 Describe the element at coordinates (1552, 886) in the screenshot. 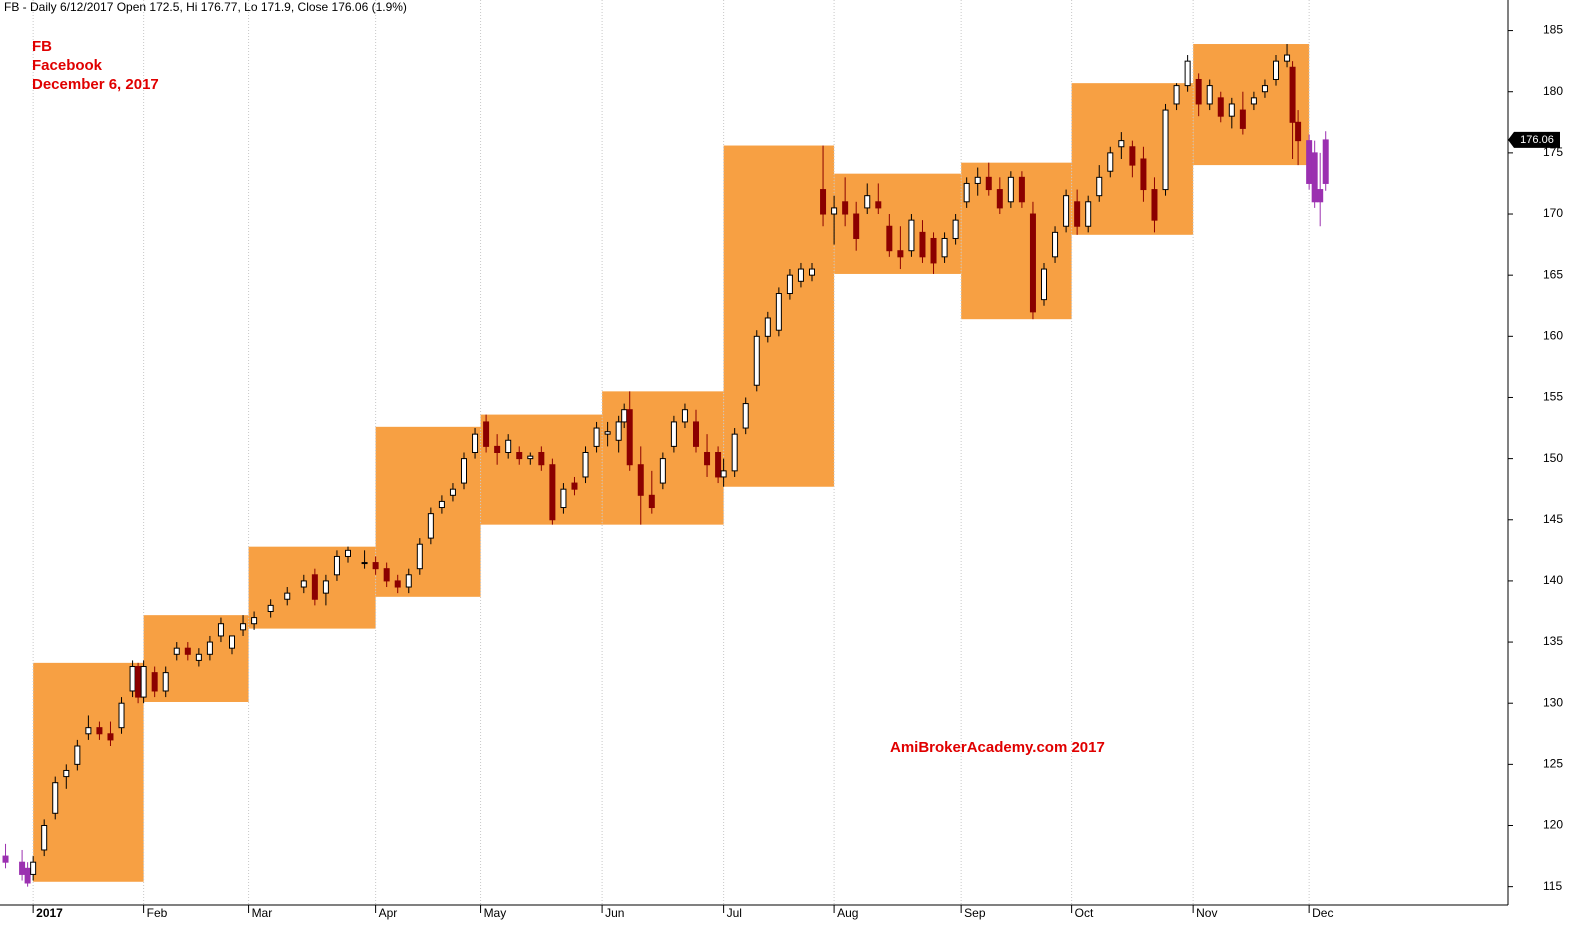

I see `y-tick-label: 115` at that location.